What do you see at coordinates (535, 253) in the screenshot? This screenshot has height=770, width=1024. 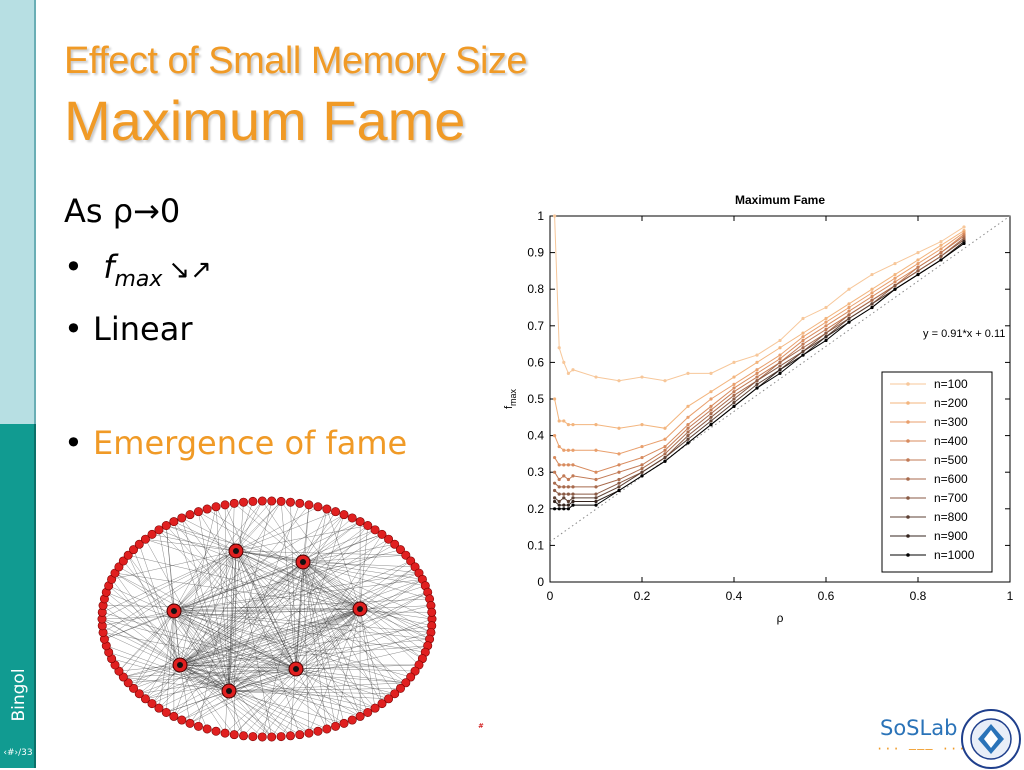 I see `y-tick-label: 0.9` at bounding box center [535, 253].